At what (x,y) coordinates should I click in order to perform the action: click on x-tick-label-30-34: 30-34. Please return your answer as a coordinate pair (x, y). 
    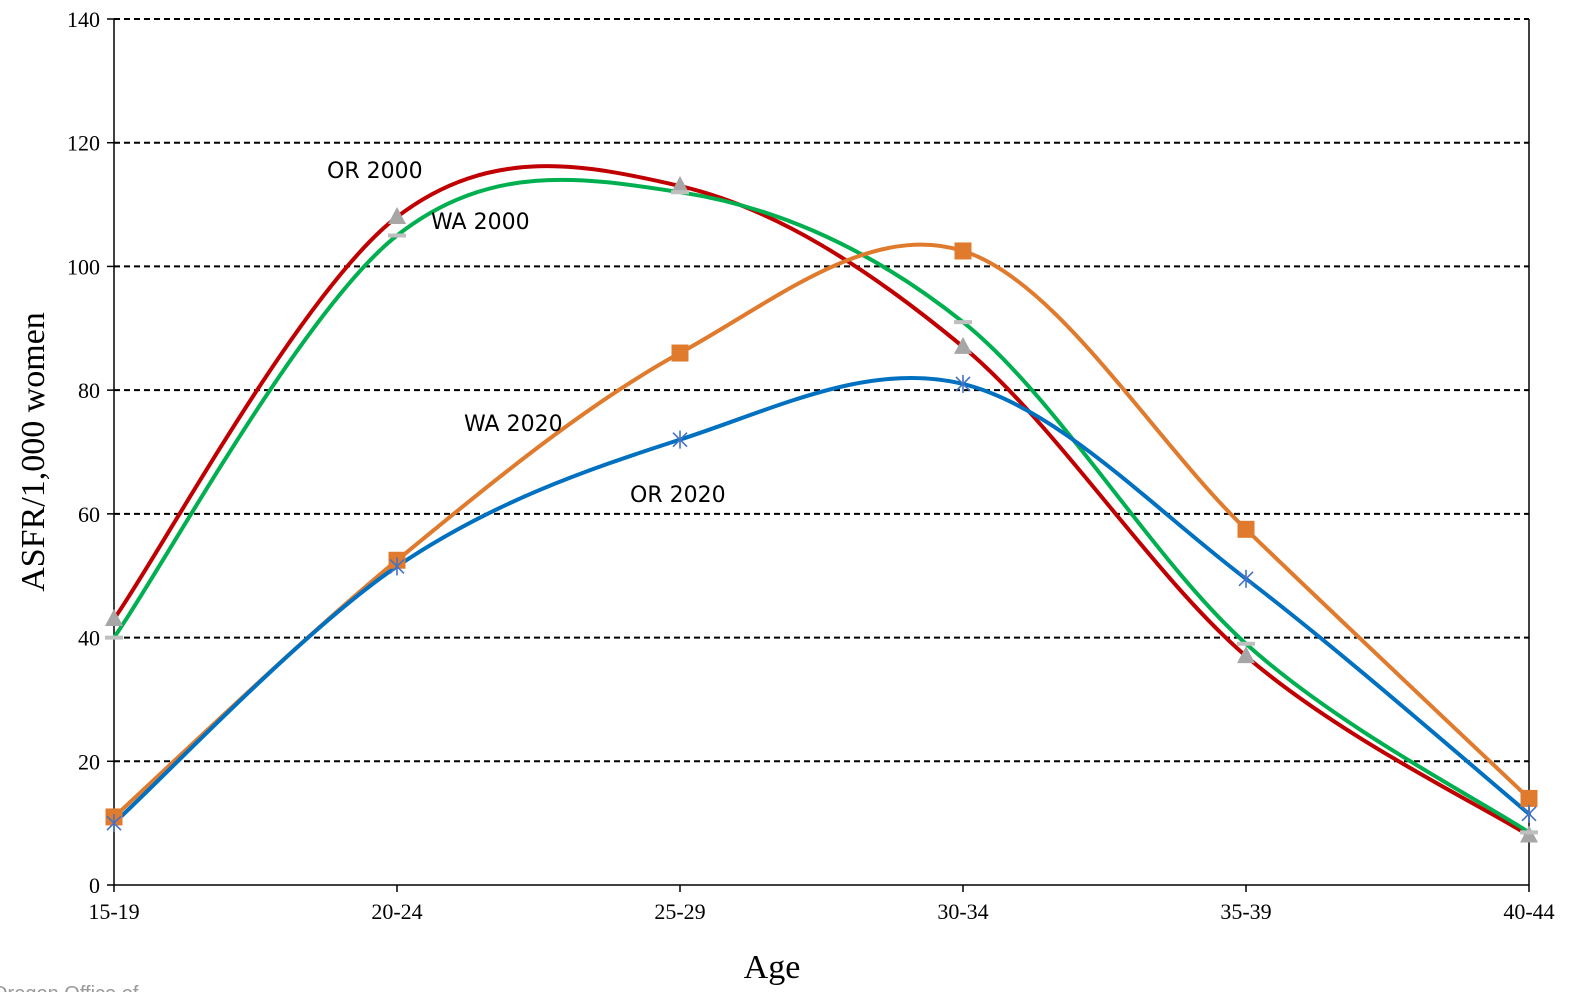
    Looking at the image, I should click on (962, 911).